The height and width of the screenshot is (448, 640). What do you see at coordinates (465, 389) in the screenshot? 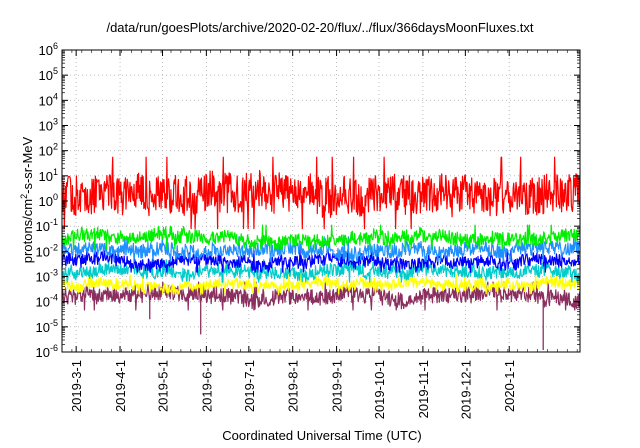
I see `x-tick-label: 2019-12-1` at bounding box center [465, 389].